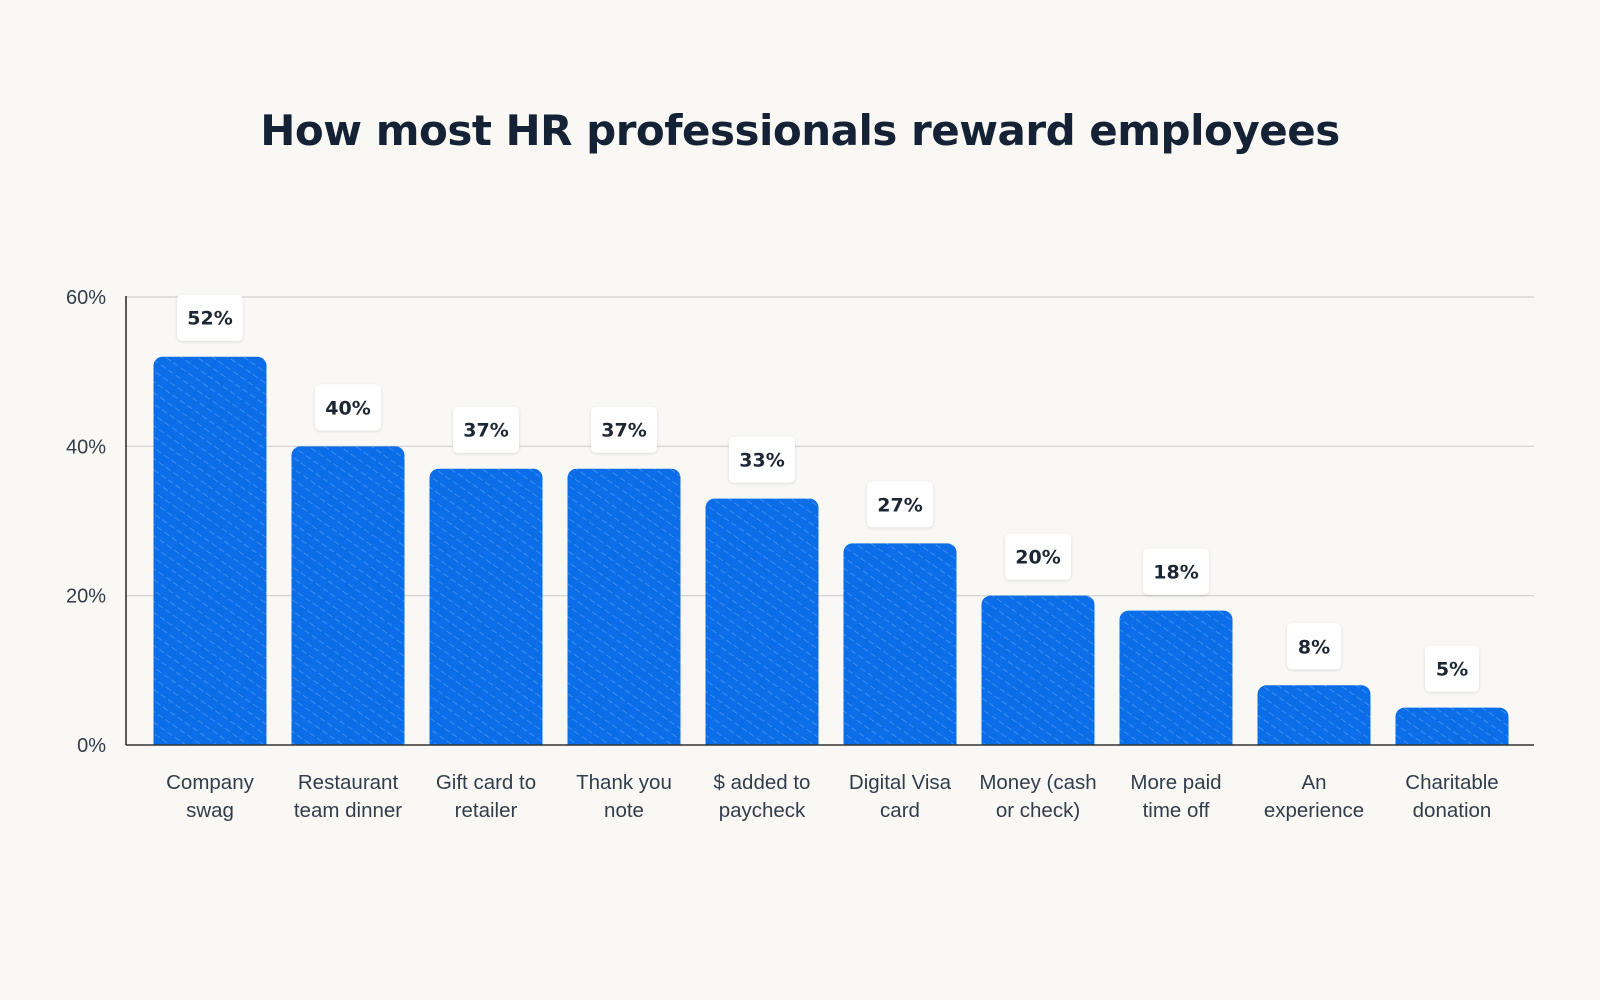 The height and width of the screenshot is (1000, 1600). What do you see at coordinates (91, 746) in the screenshot?
I see `y-tick-label: 0%` at bounding box center [91, 746].